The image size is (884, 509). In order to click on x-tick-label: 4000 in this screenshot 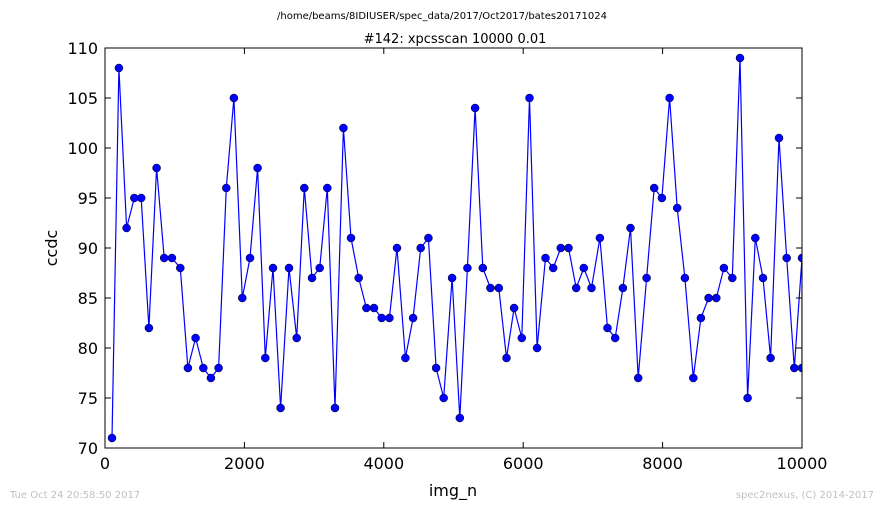, I will do `click(383, 463)`.